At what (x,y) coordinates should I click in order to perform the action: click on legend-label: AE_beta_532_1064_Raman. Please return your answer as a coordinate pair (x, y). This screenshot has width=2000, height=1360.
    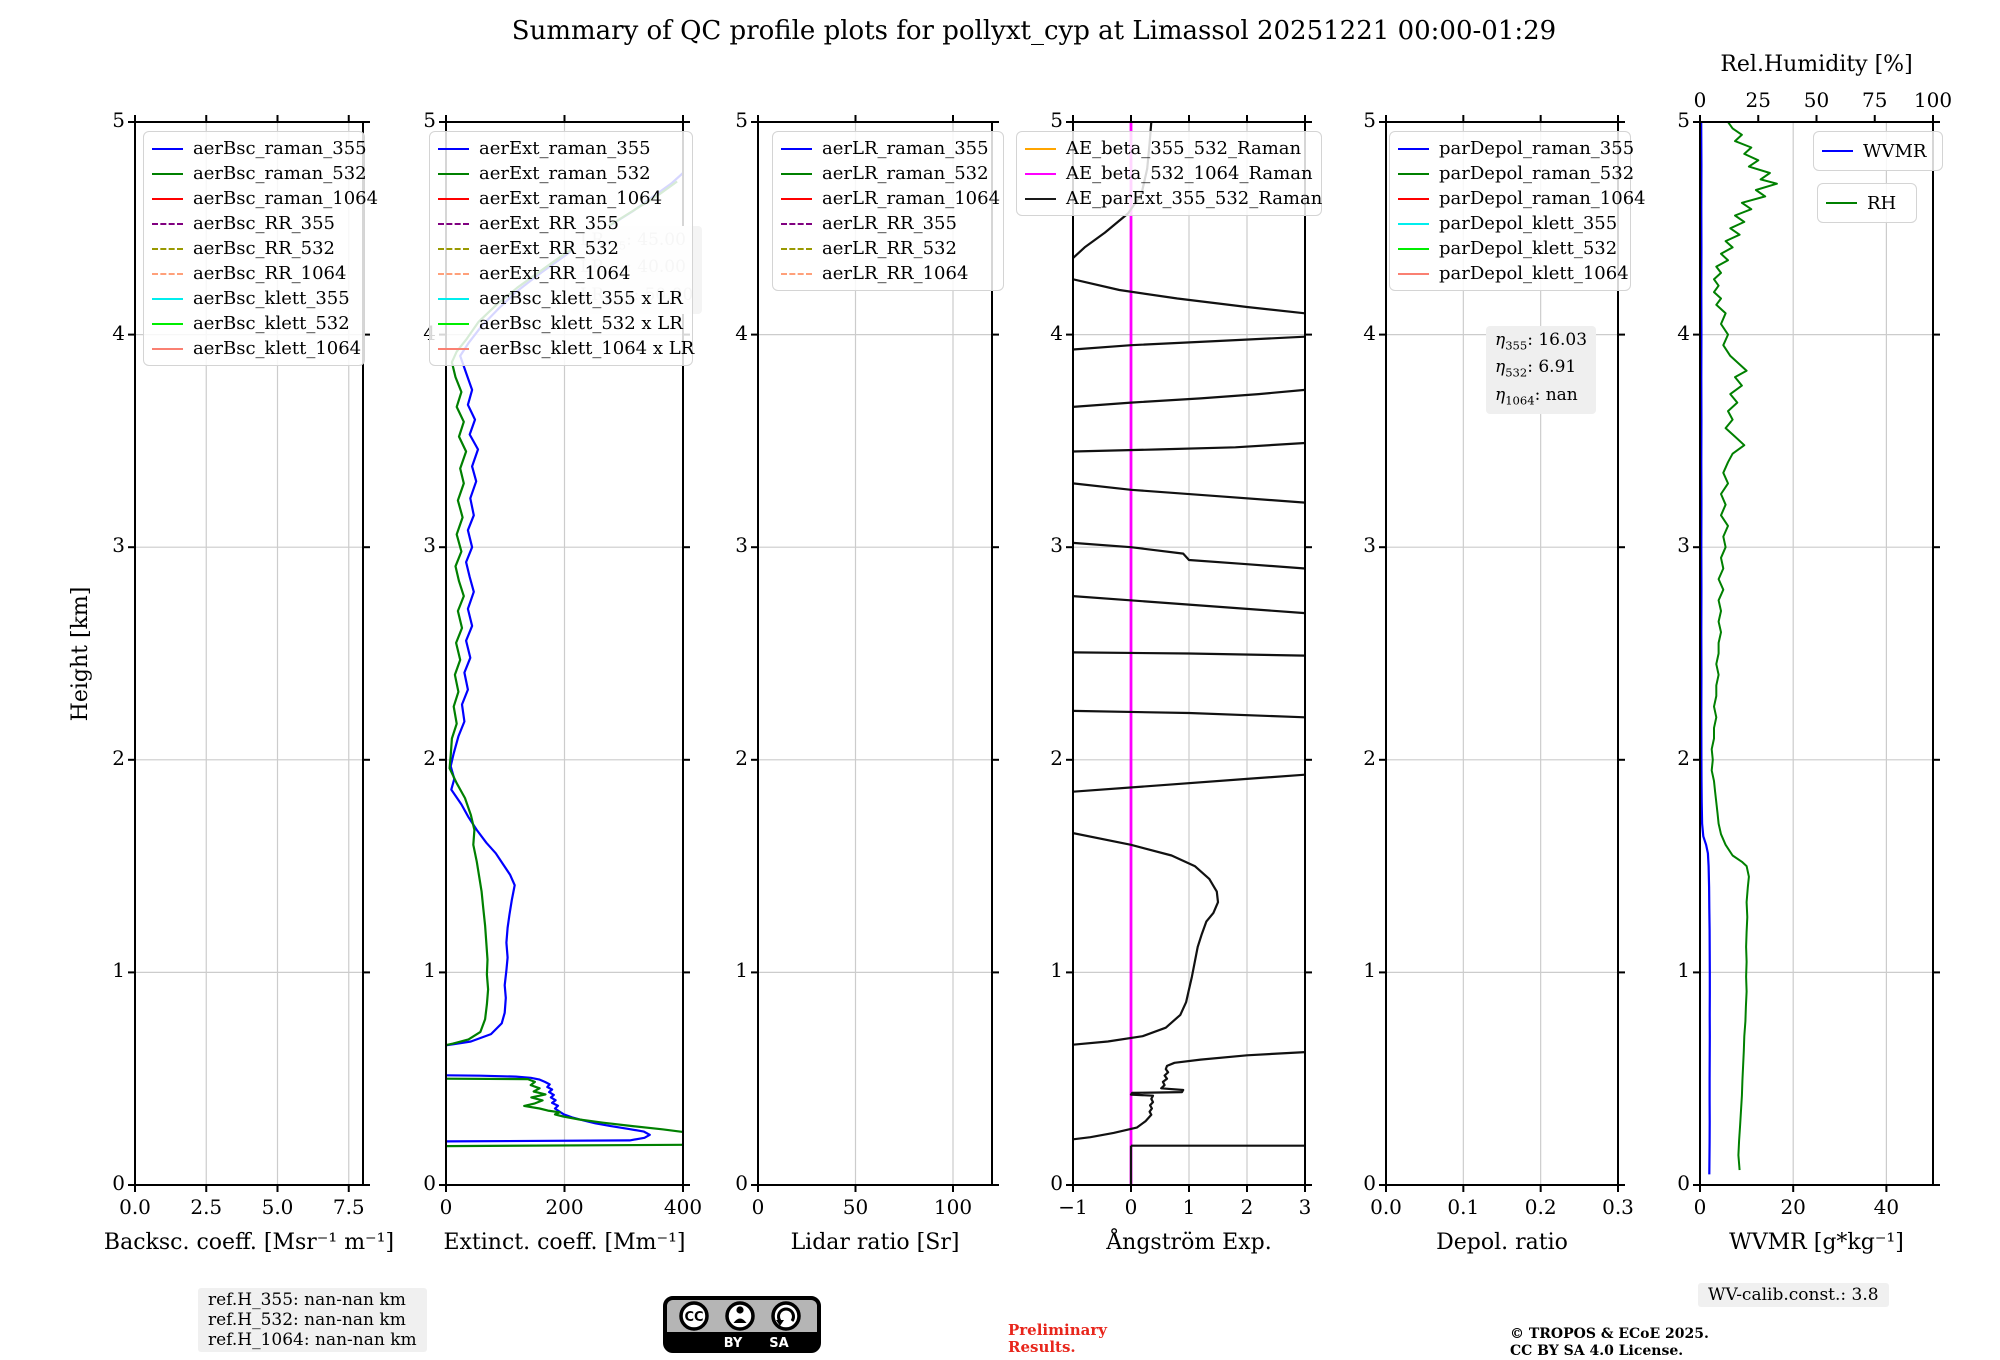
    Looking at the image, I should click on (1189, 173).